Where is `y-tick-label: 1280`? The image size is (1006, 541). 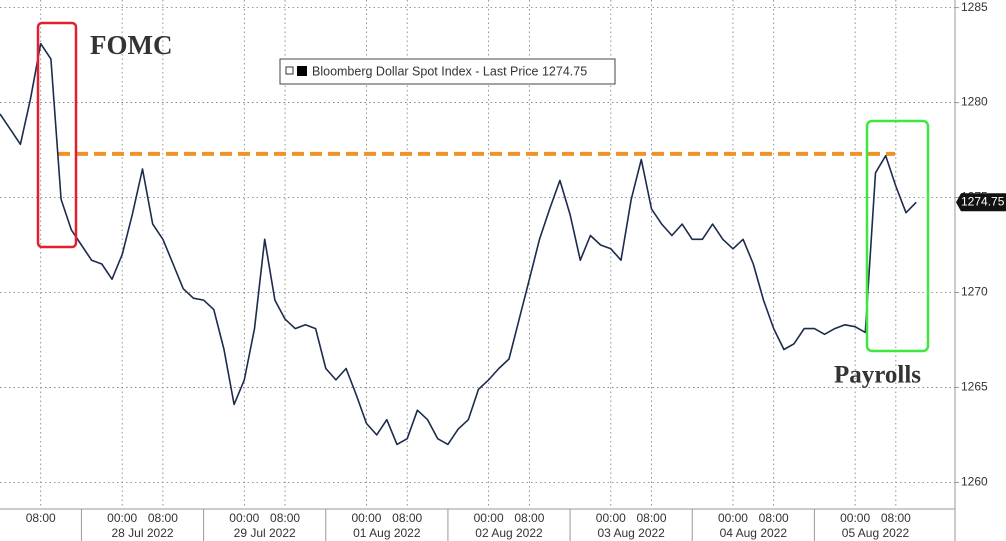 y-tick-label: 1280 is located at coordinates (974, 102).